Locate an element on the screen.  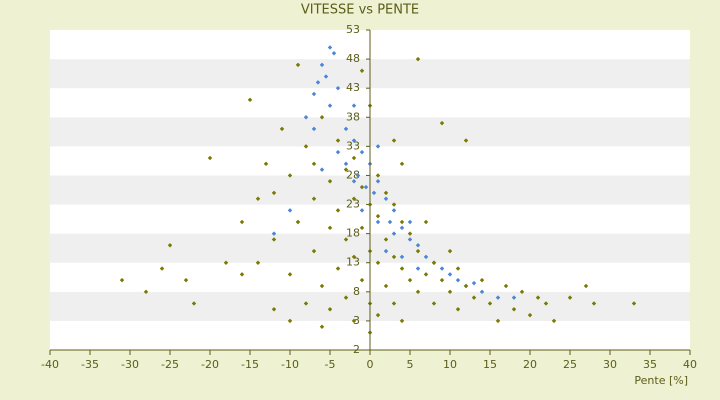
y-tick-label: 43 is located at coordinates (353, 87).